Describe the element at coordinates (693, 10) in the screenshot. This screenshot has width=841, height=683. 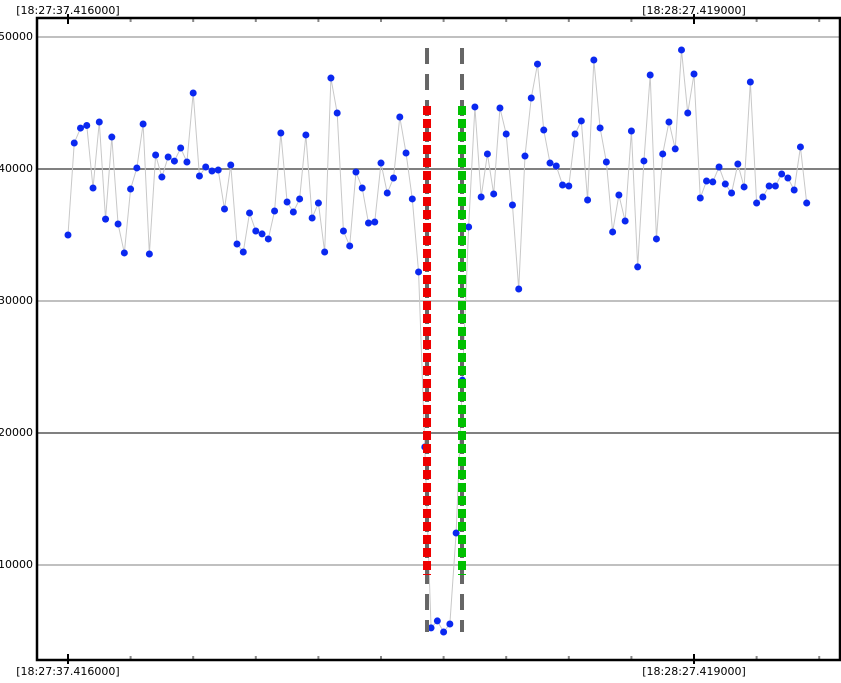
I see `x-tick-label-top: [18:28:27.419000]` at that location.